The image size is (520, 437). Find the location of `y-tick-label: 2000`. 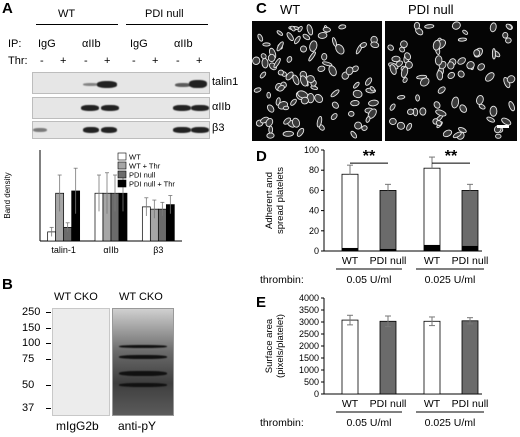

y-tick-label: 2000 is located at coordinates (309, 346).